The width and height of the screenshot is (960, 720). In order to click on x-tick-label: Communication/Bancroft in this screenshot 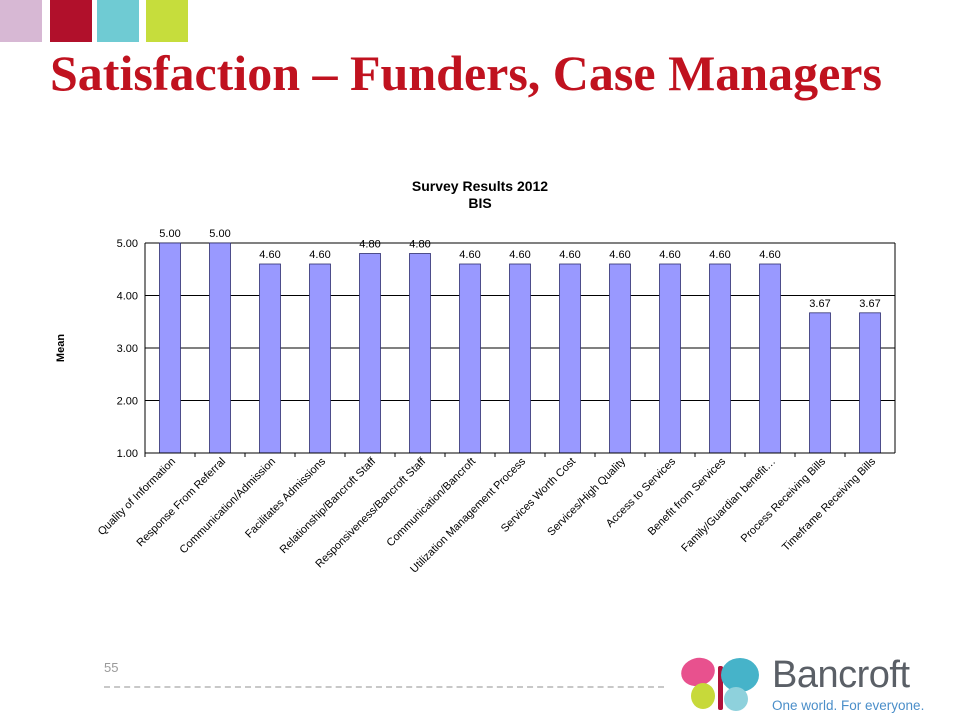, I will do `click(431, 503)`.